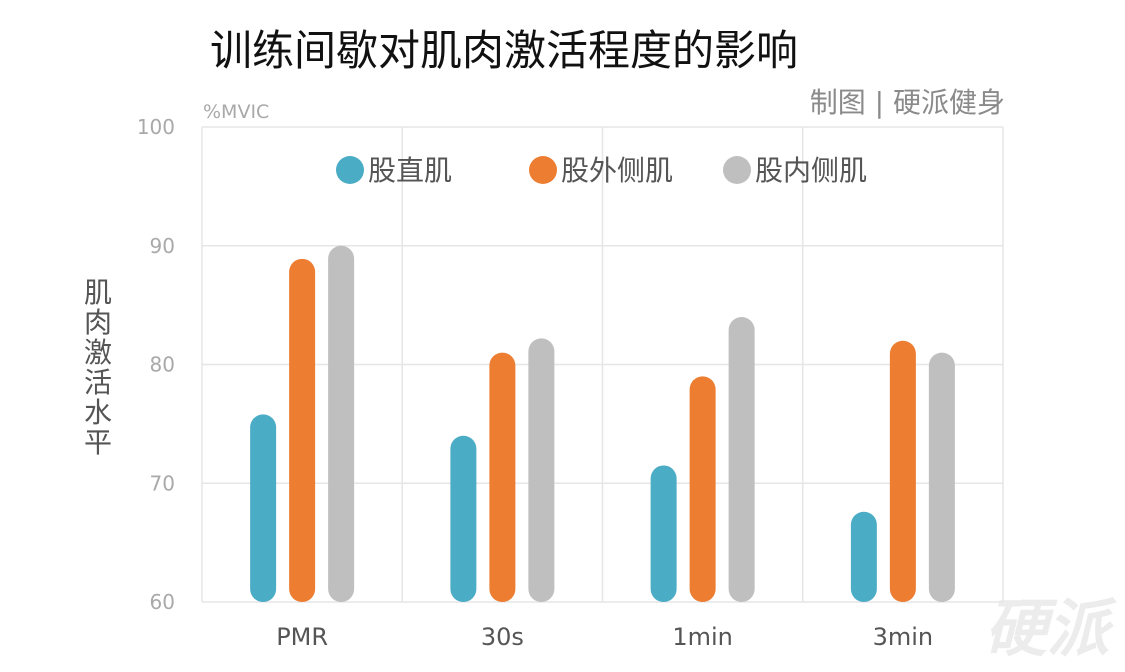 Image resolution: width=1125 pixels, height=672 pixels. What do you see at coordinates (98, 412) in the screenshot?
I see `y-axis-label-char: 水` at bounding box center [98, 412].